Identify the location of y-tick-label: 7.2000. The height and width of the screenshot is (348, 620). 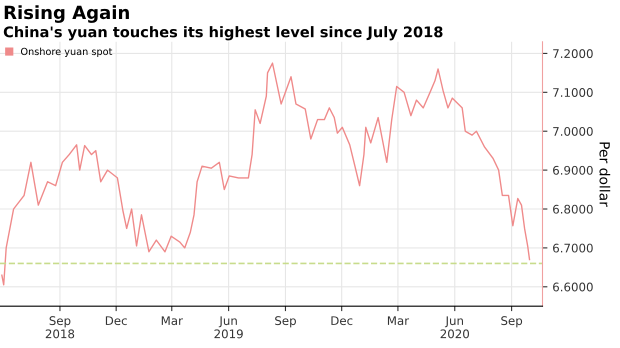
(573, 53).